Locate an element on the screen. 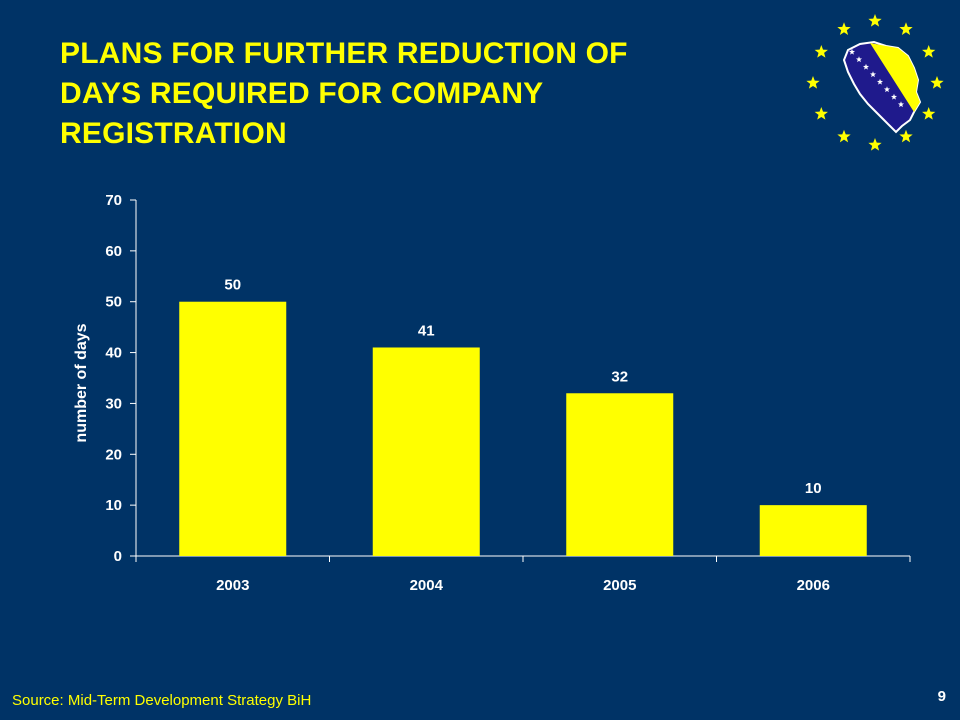 This screenshot has width=960, height=720. data-label: 50 is located at coordinates (232, 285).